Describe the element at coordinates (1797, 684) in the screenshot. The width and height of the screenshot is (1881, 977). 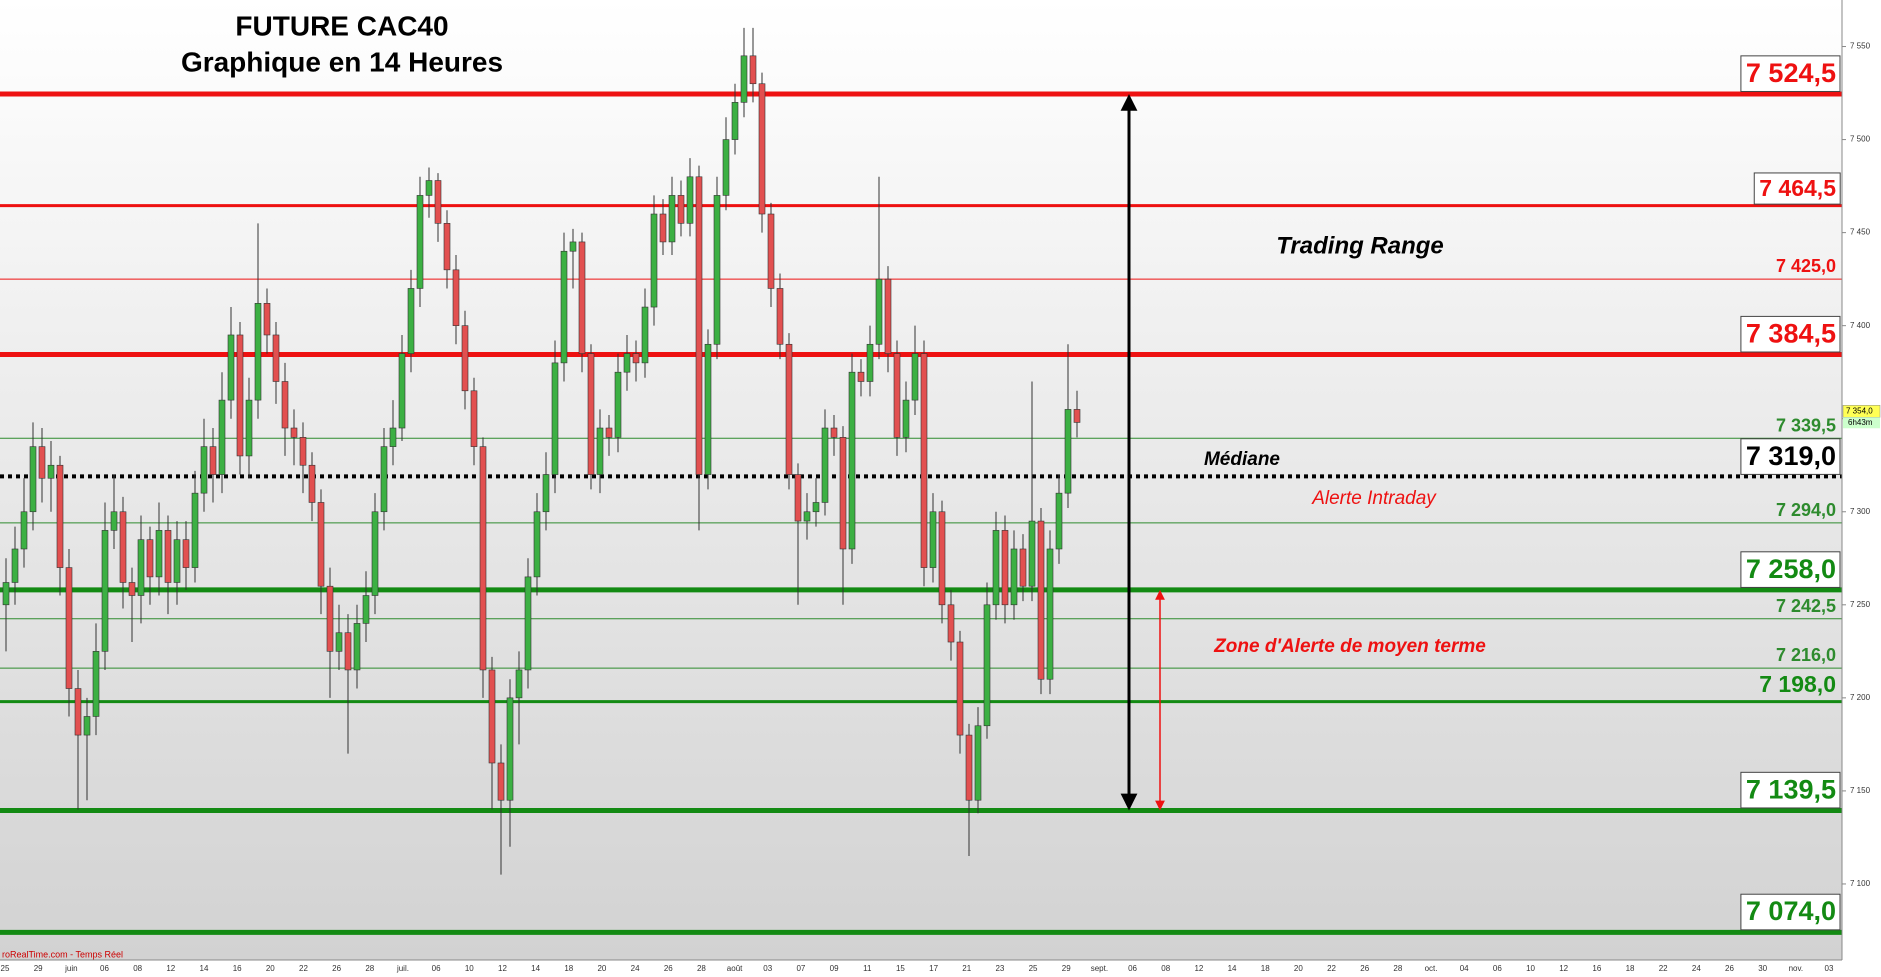
I see `level-label: 7 198,0` at that location.